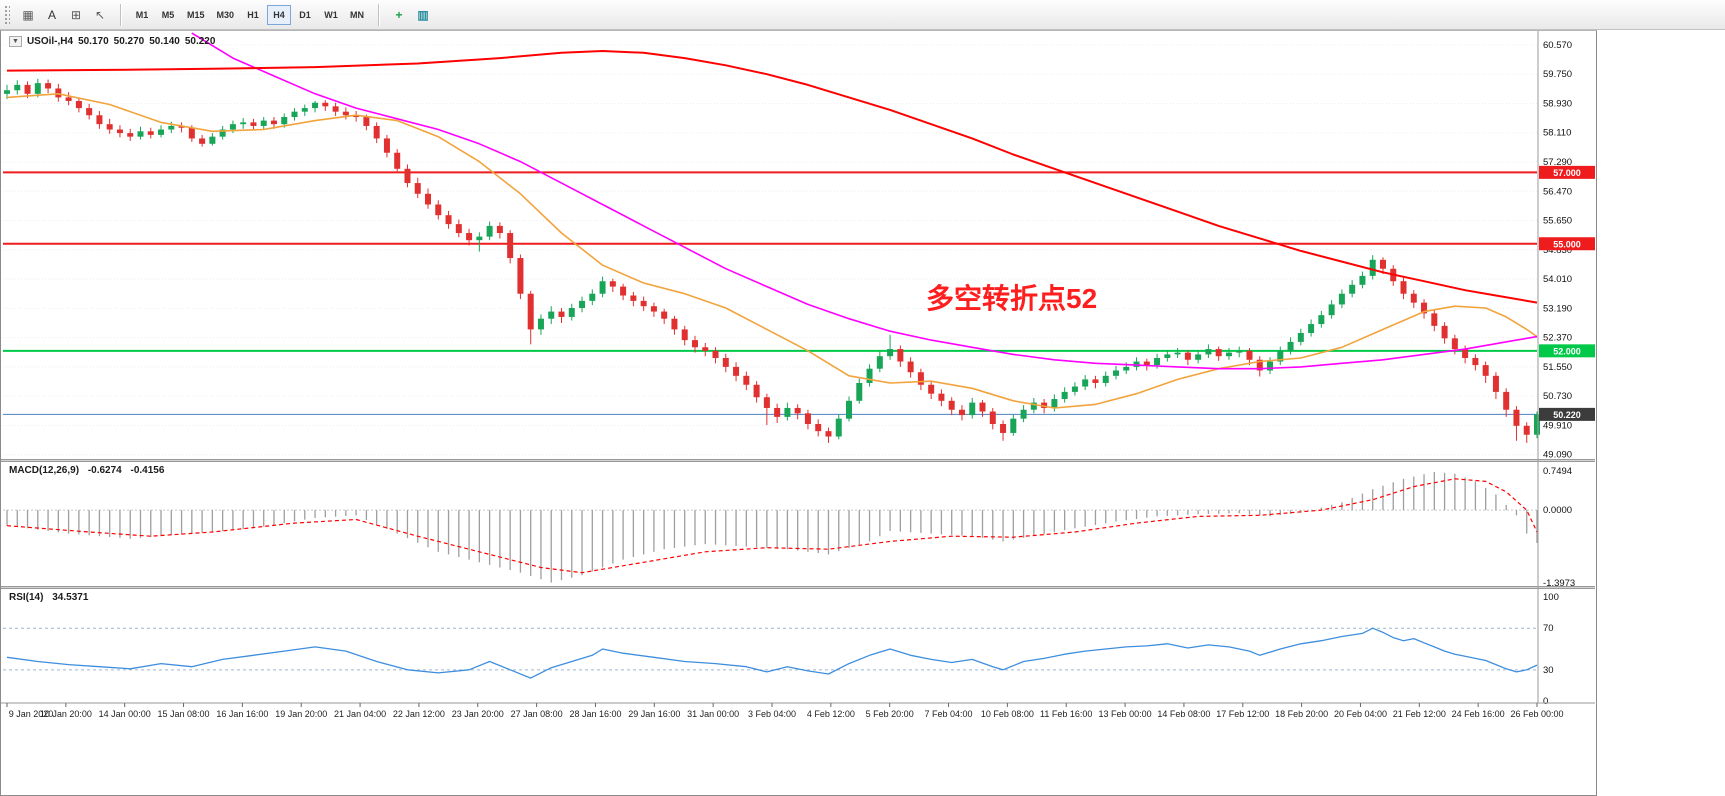  What do you see at coordinates (112, 41) in the screenshot?
I see `chart-symbol-label: ▼ USOil-,H4 50.170 50.270 50.140 50.220` at bounding box center [112, 41].